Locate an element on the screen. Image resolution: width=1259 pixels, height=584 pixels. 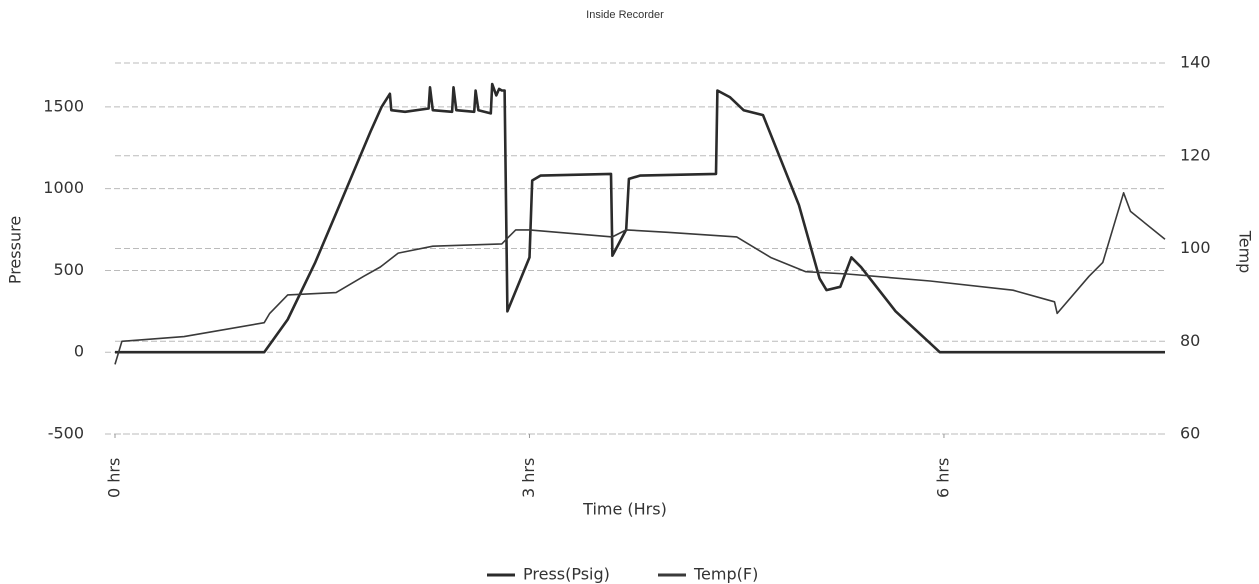
y2-axis-label: Temp is located at coordinates (1245, 252).